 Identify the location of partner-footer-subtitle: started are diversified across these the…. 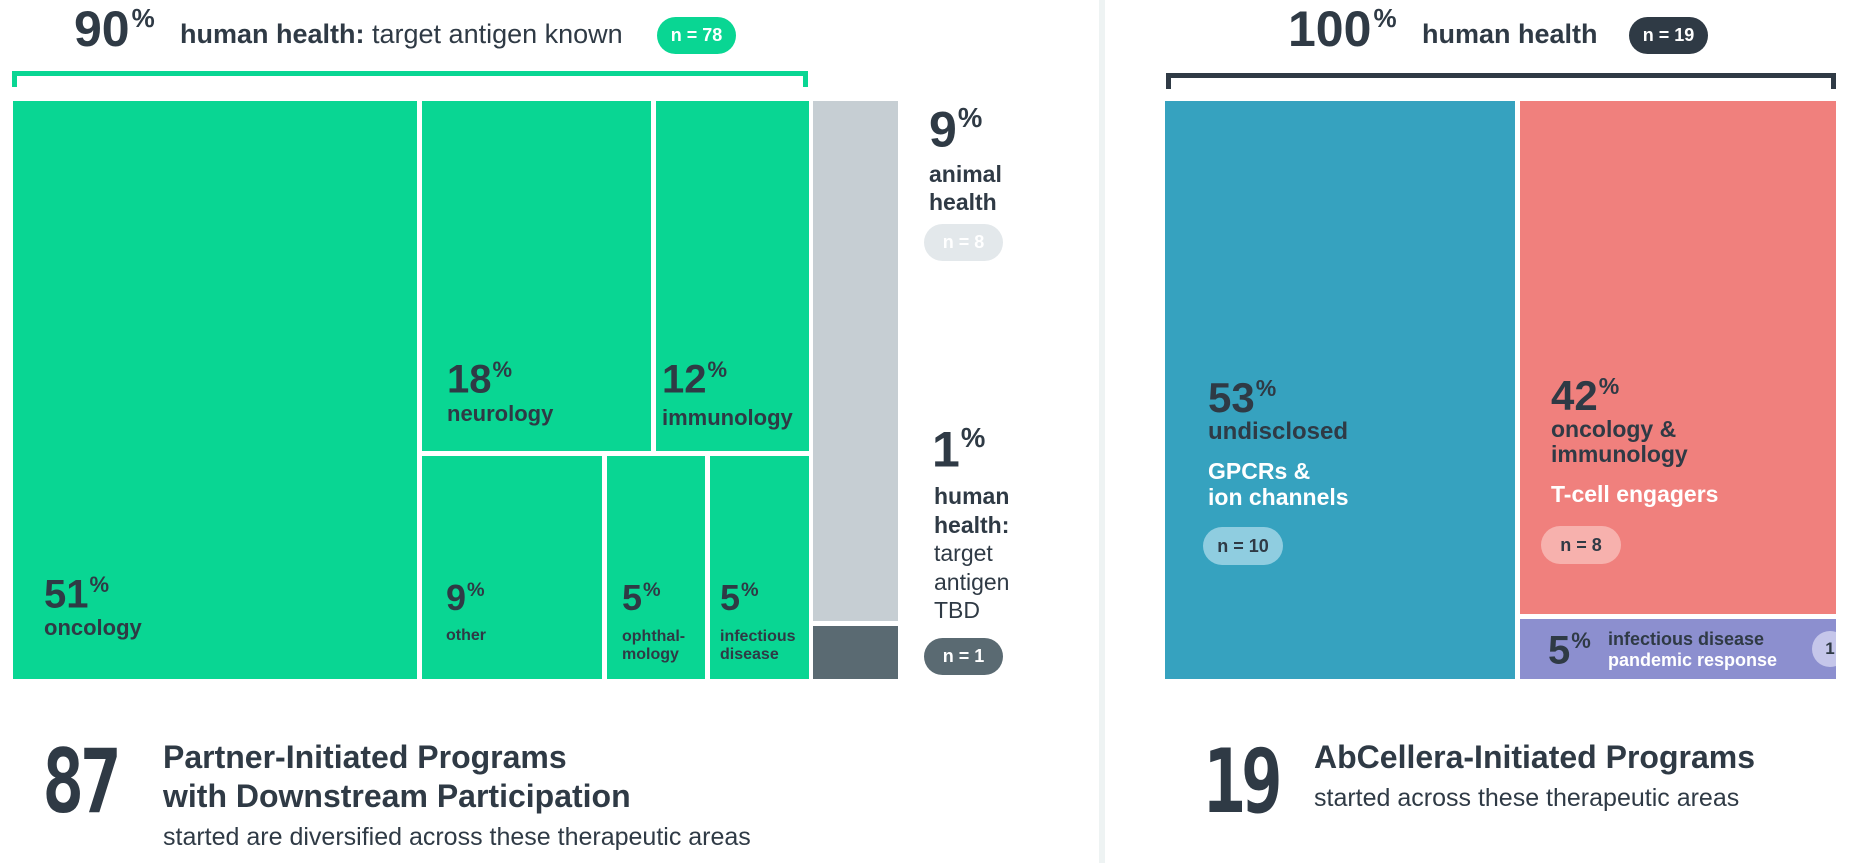
(457, 837).